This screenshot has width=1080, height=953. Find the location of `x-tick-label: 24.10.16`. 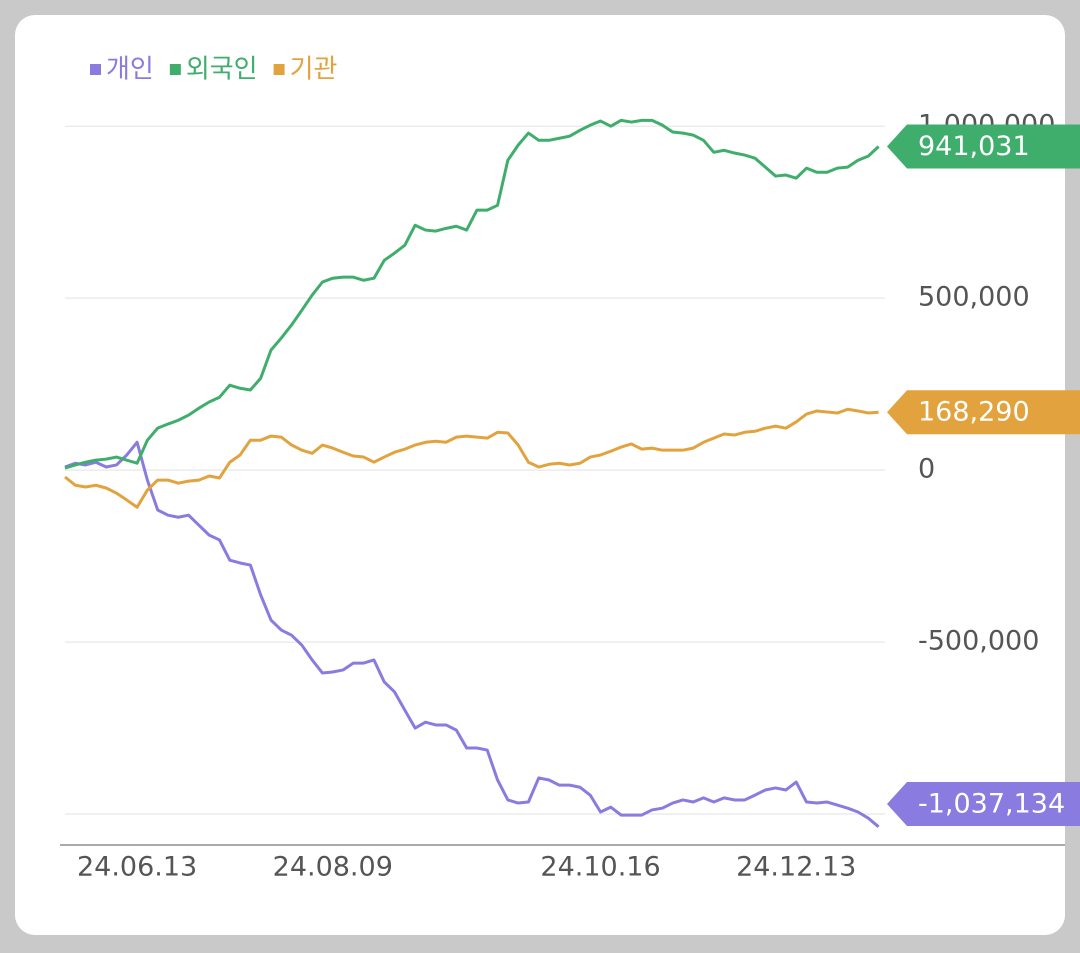

x-tick-label: 24.10.16 is located at coordinates (600, 867).